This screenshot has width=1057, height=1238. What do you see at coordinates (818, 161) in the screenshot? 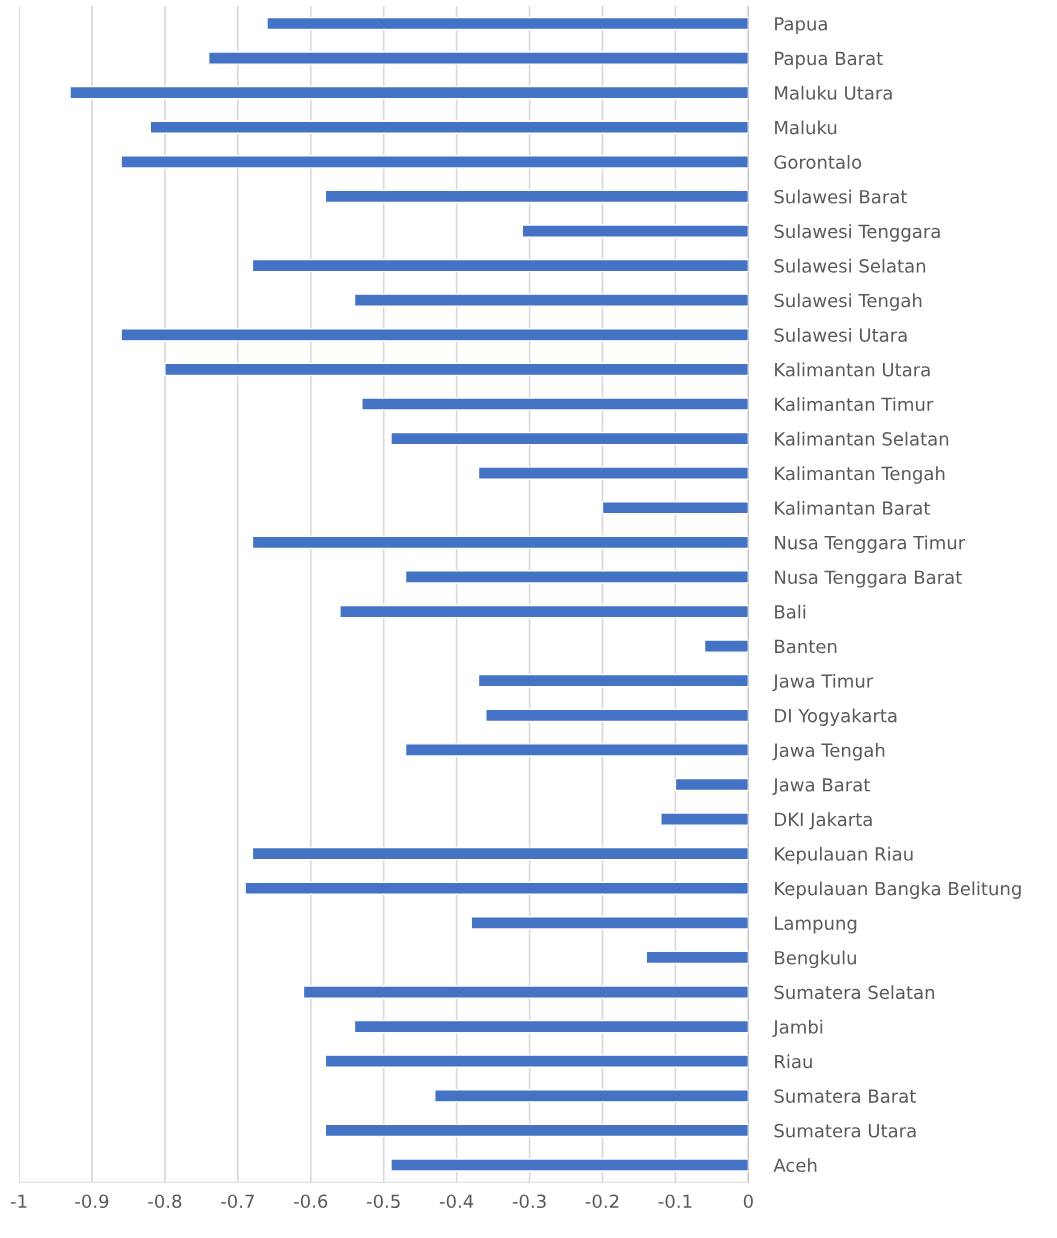
I see `y-tick-label: Gorontalo` at bounding box center [818, 161].